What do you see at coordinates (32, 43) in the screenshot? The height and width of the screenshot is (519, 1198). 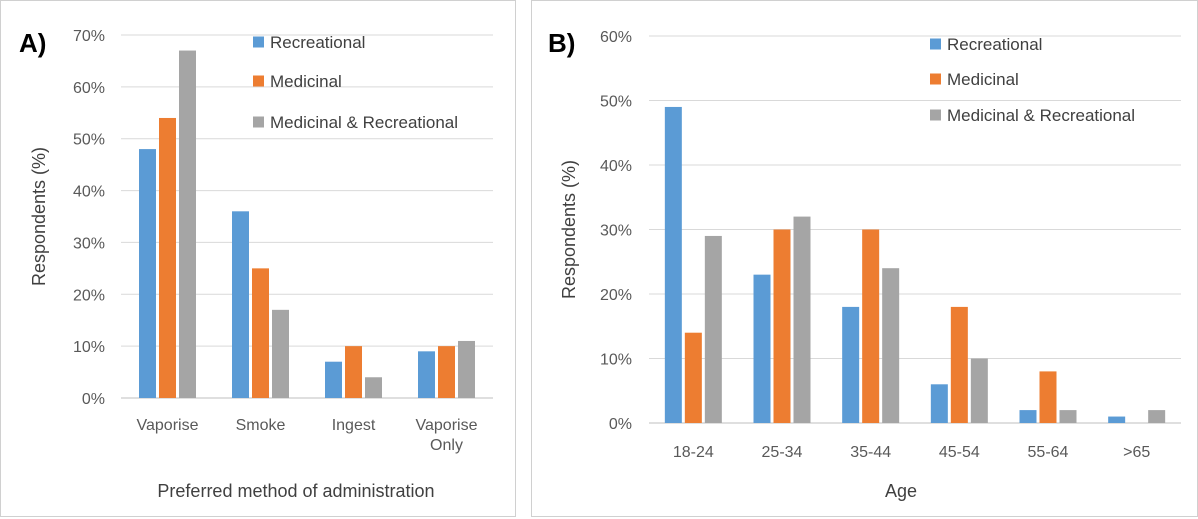 I see `panel-label: A)` at bounding box center [32, 43].